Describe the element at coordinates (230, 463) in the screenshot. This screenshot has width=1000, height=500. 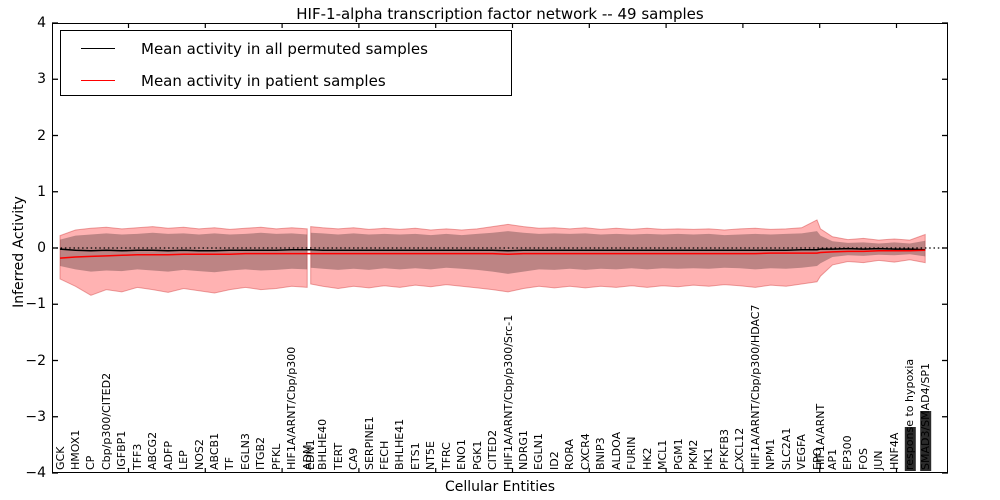
I see `x-tick-label: TF` at that location.